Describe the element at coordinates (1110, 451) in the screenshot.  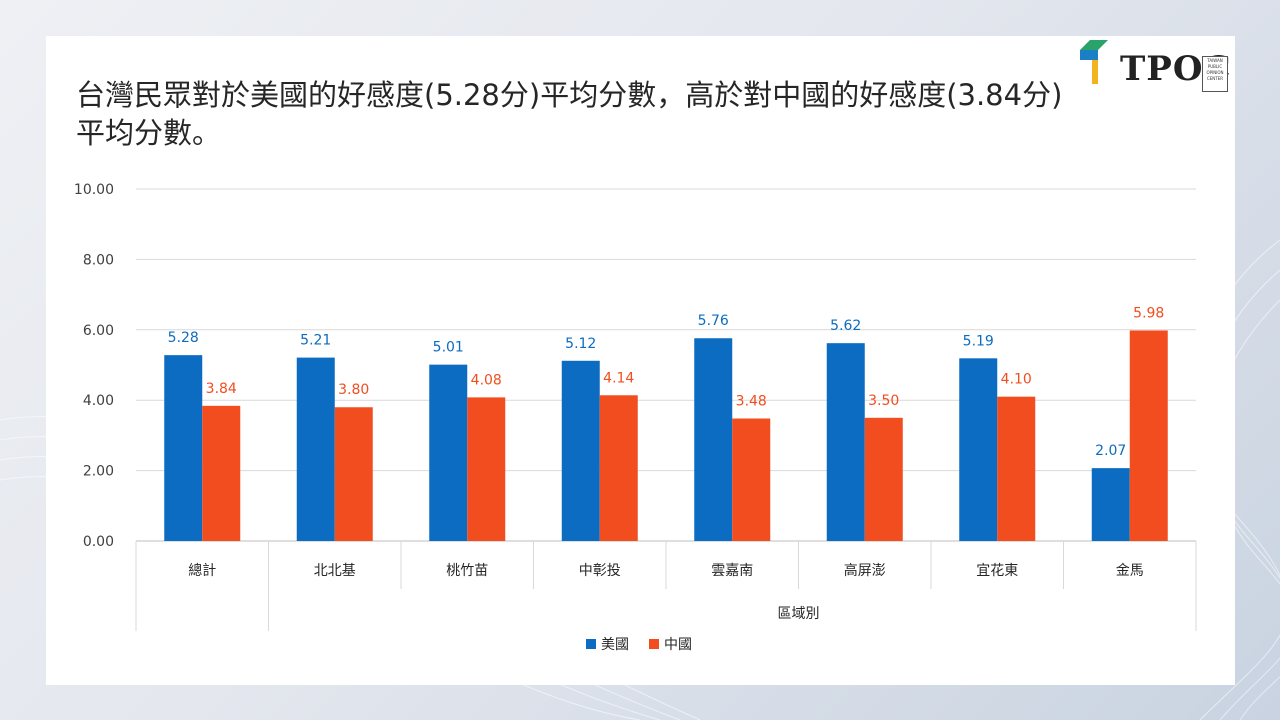
I see `data-label-usa: 2.07` at that location.